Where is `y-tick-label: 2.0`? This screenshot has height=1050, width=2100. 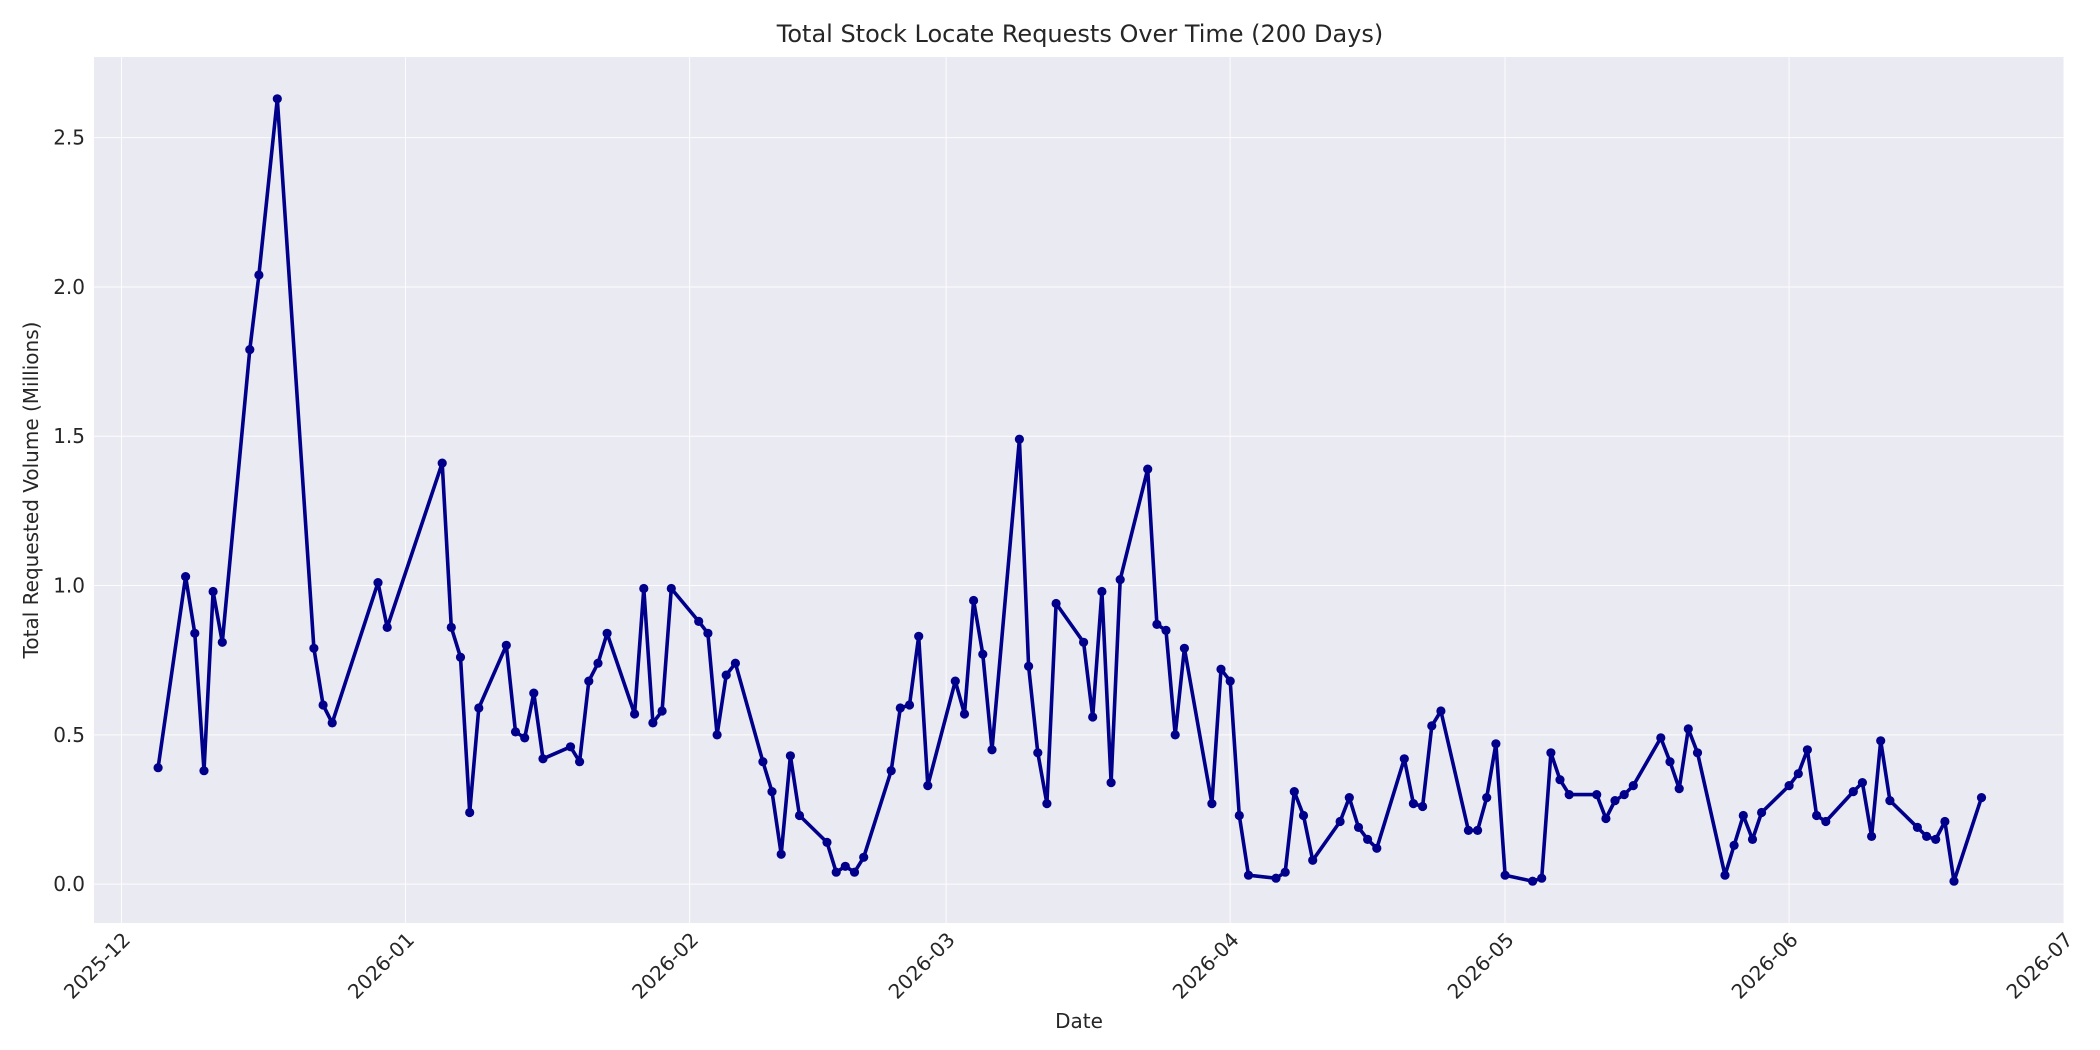
y-tick-label: 2.0 is located at coordinates (69, 287).